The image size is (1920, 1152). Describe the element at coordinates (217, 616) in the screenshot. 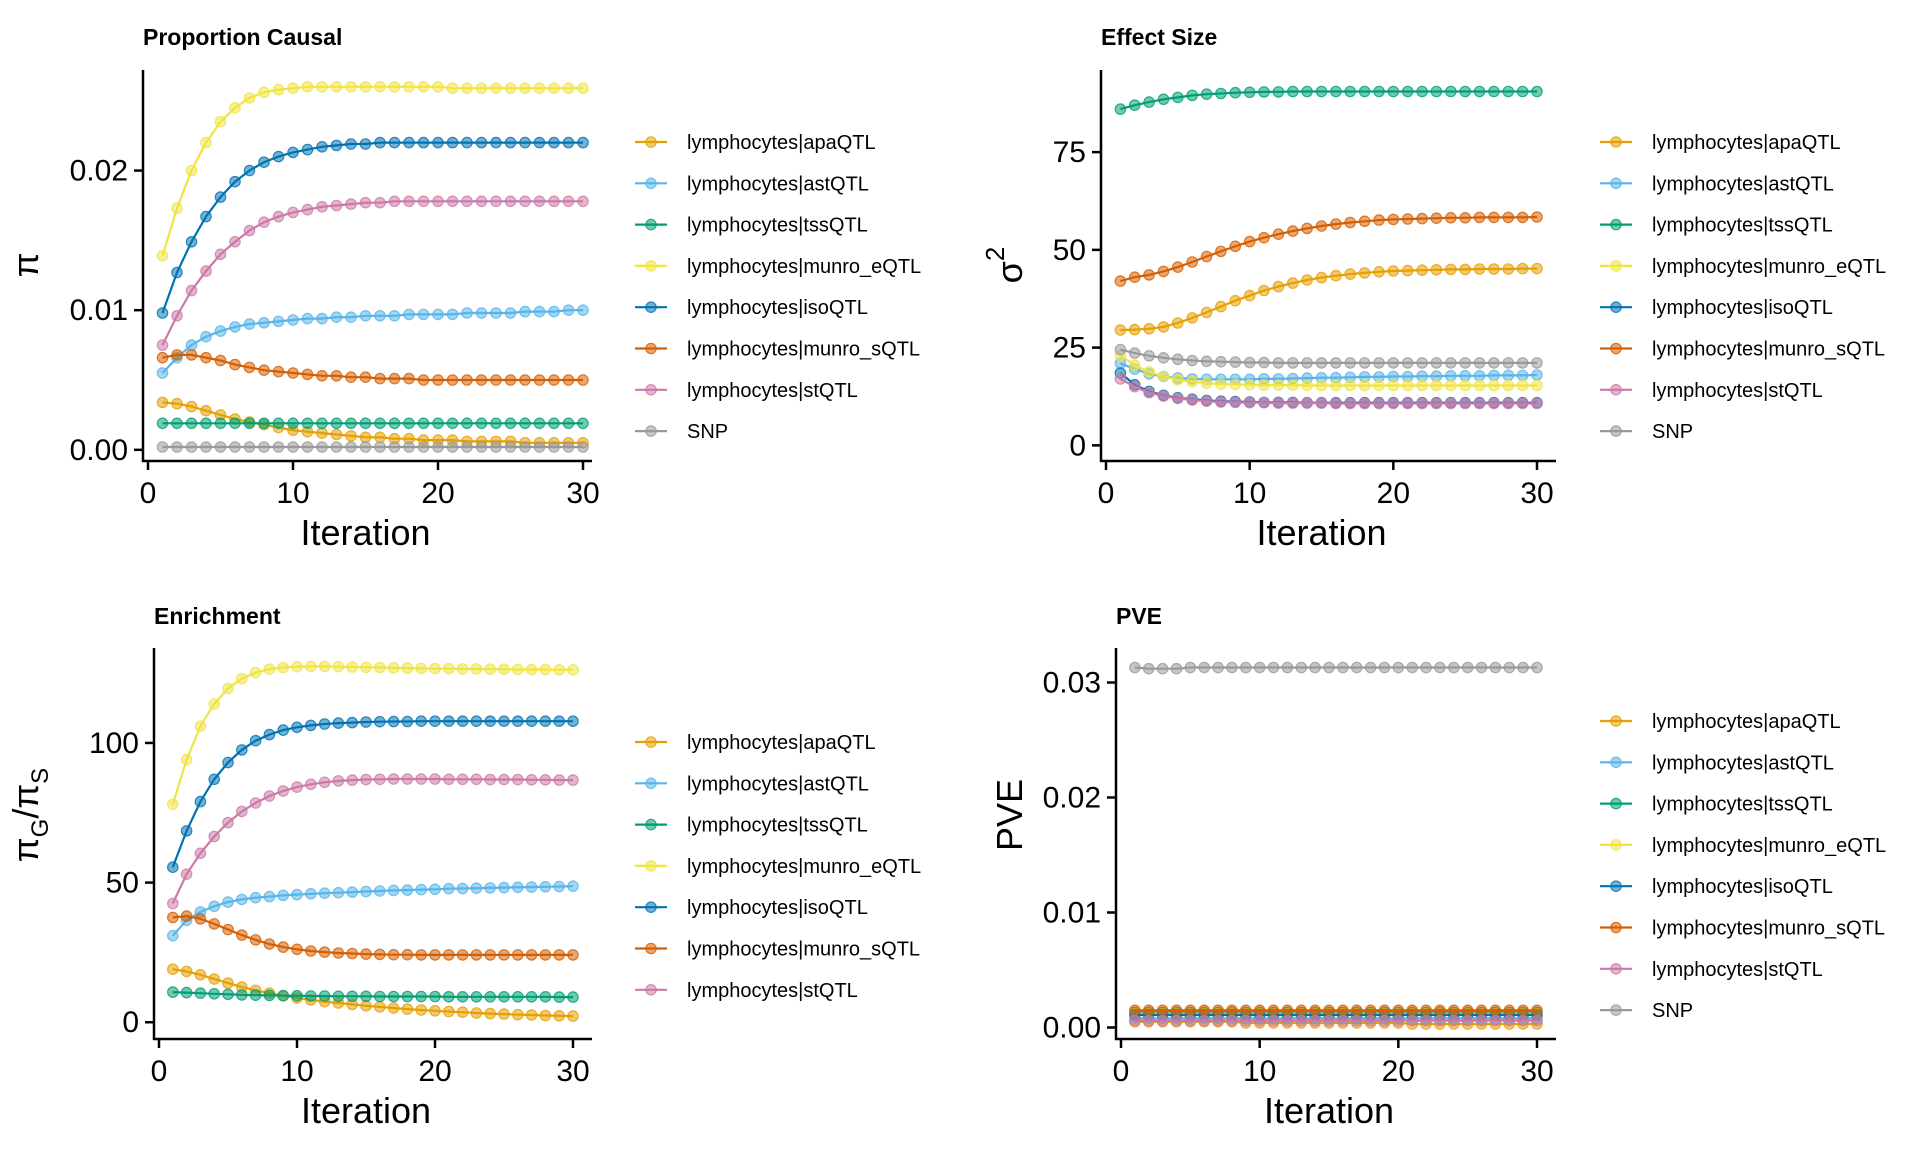

I see `panel-title: Enrichment` at that location.